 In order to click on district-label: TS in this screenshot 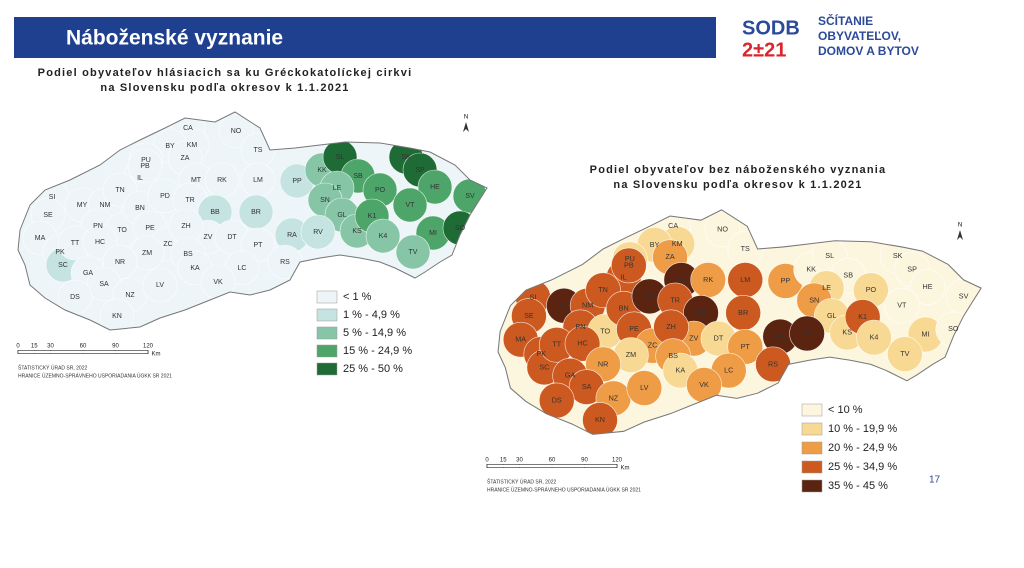, I will do `click(745, 248)`.